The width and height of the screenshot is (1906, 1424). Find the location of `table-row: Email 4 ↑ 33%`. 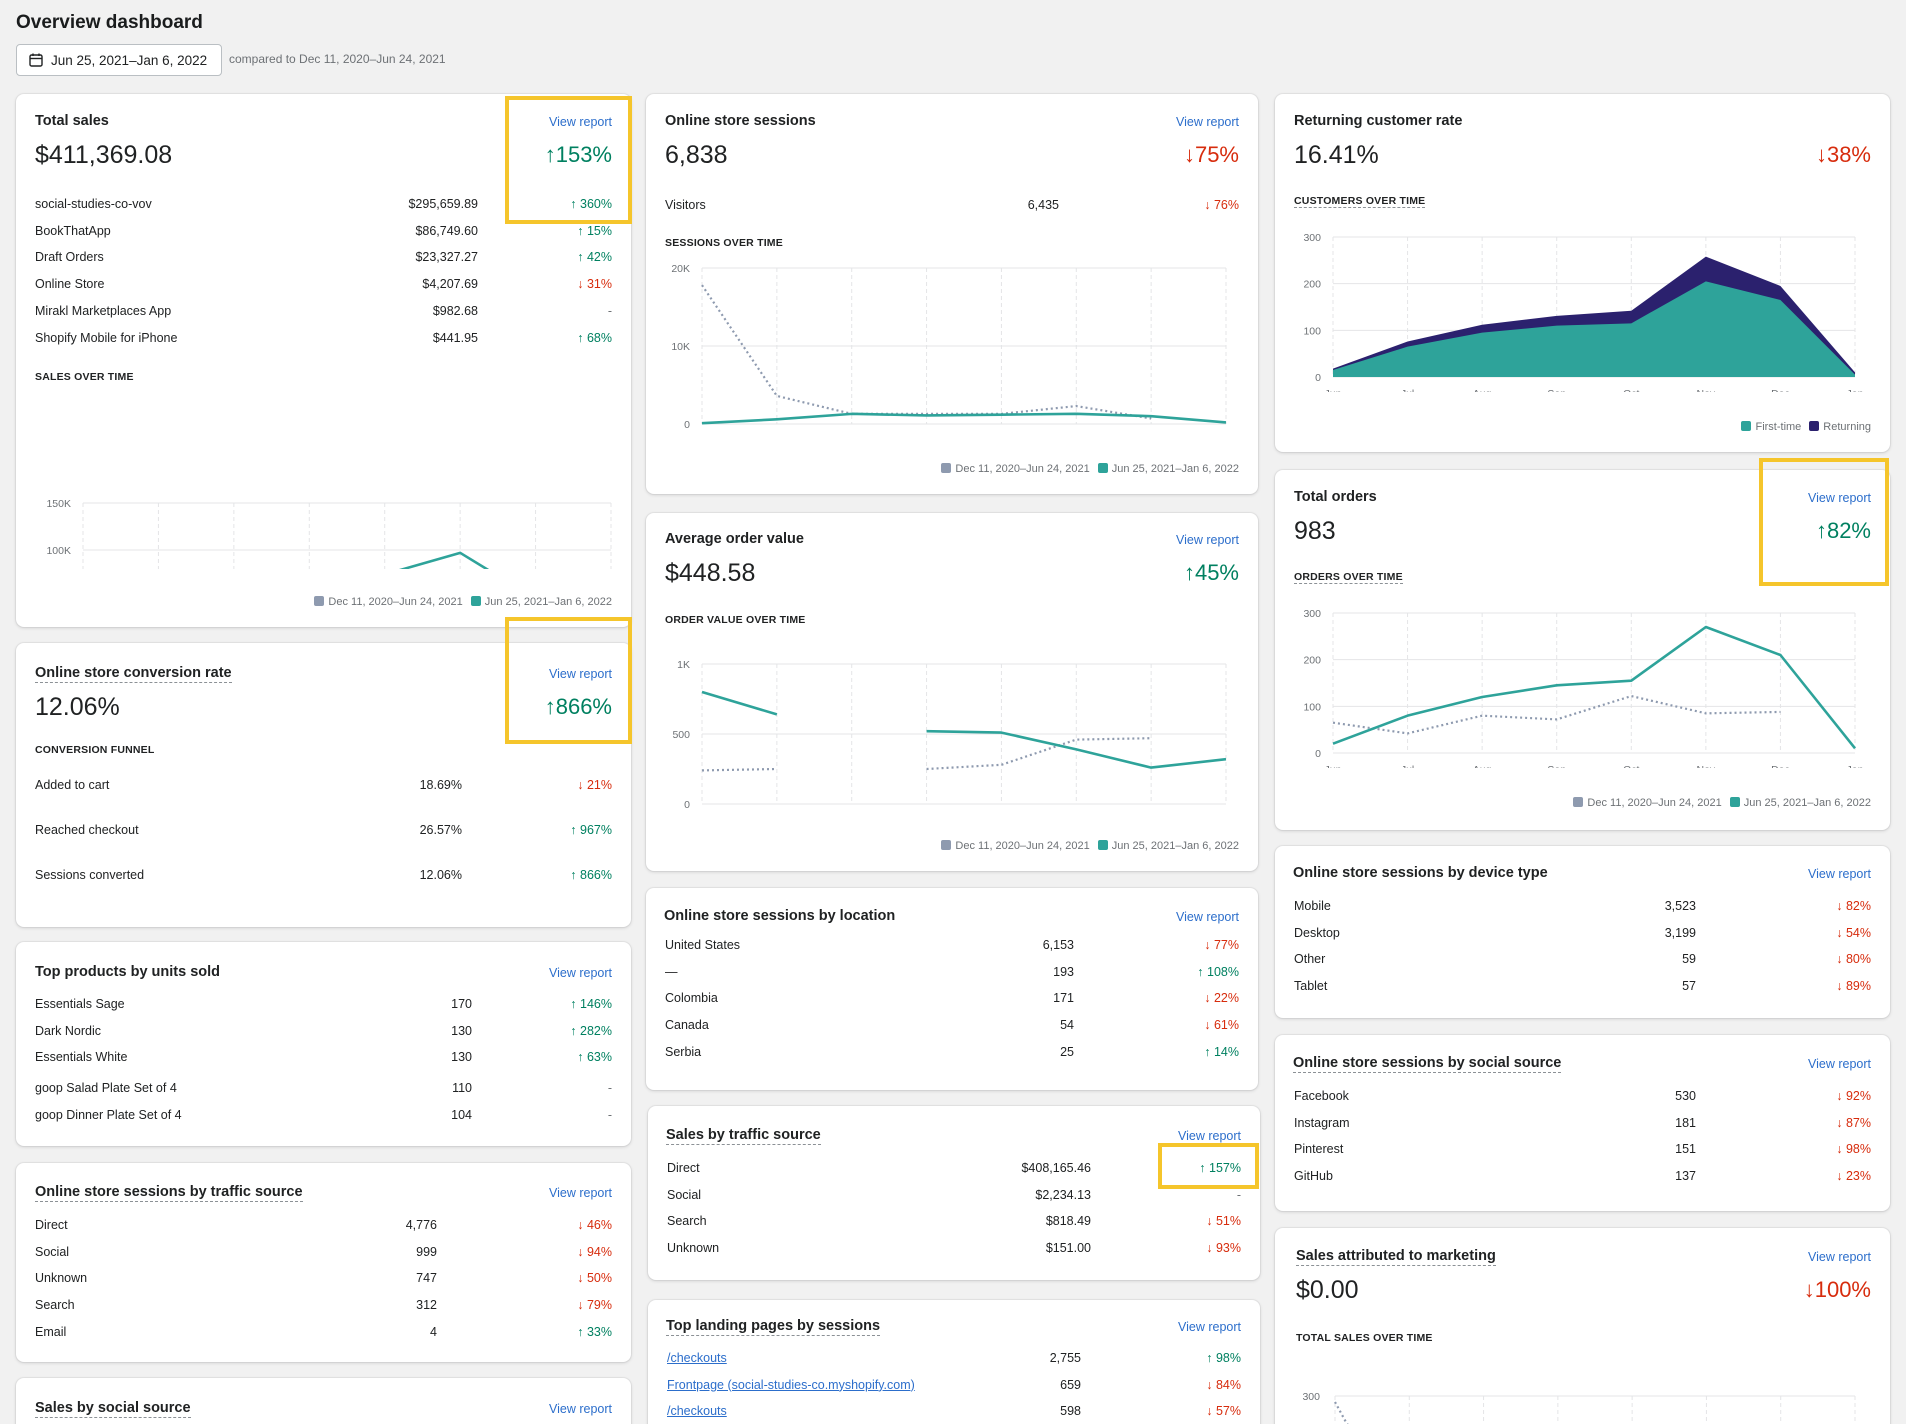

table-row: Email 4 ↑ 33% is located at coordinates (323, 1331).